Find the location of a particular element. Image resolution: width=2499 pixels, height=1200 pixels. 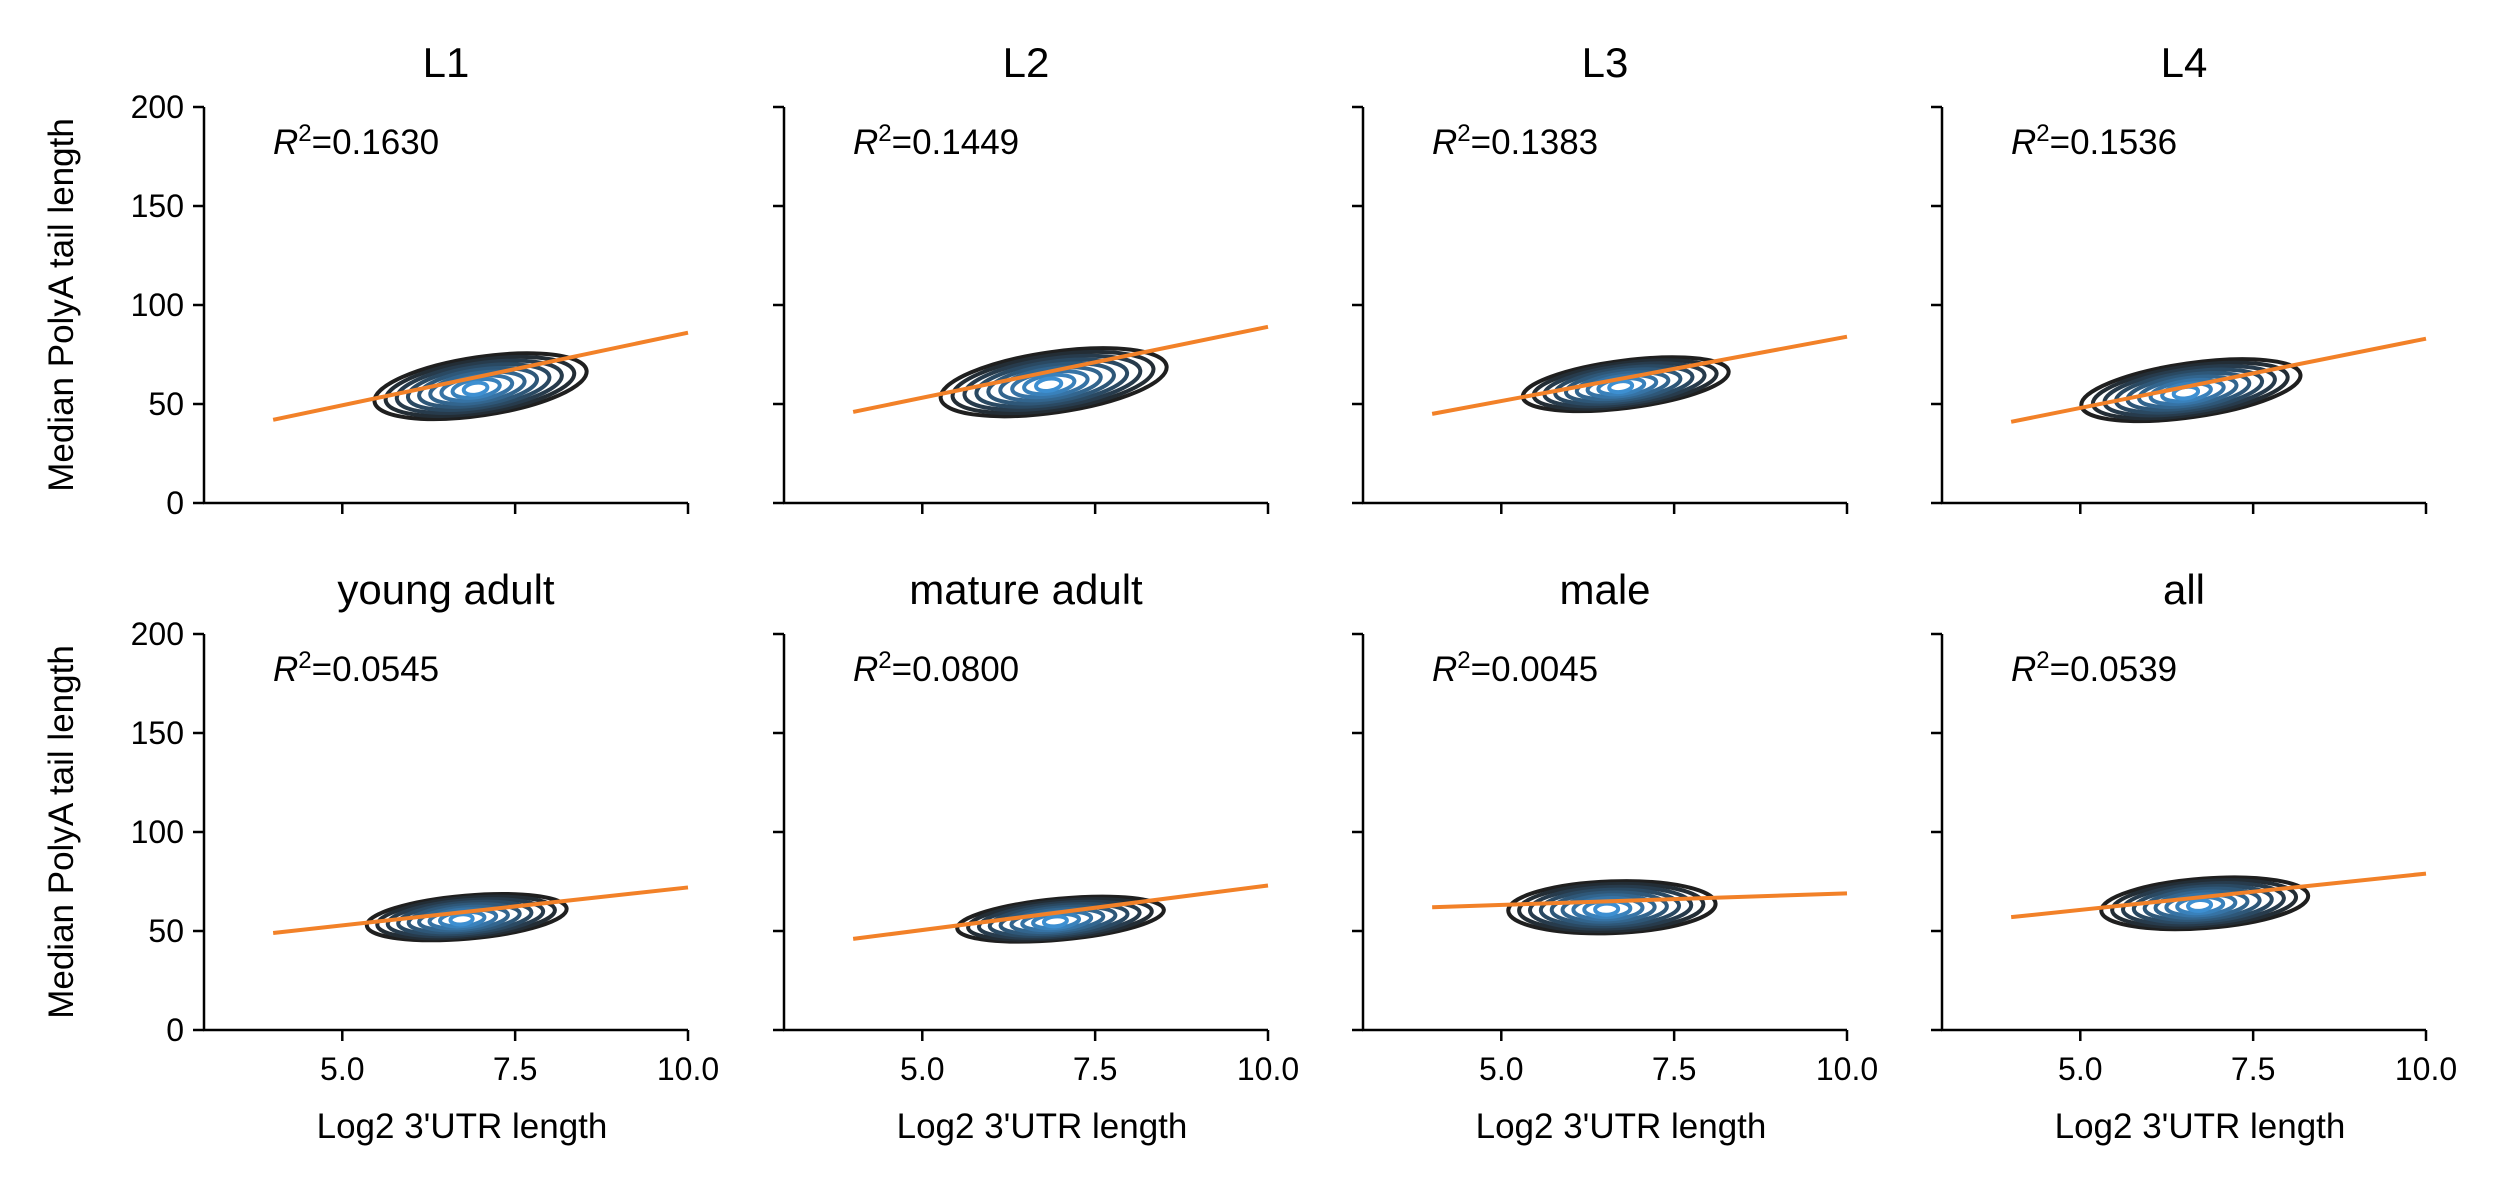

panel-title-l1: L1 is located at coordinates (446, 62).